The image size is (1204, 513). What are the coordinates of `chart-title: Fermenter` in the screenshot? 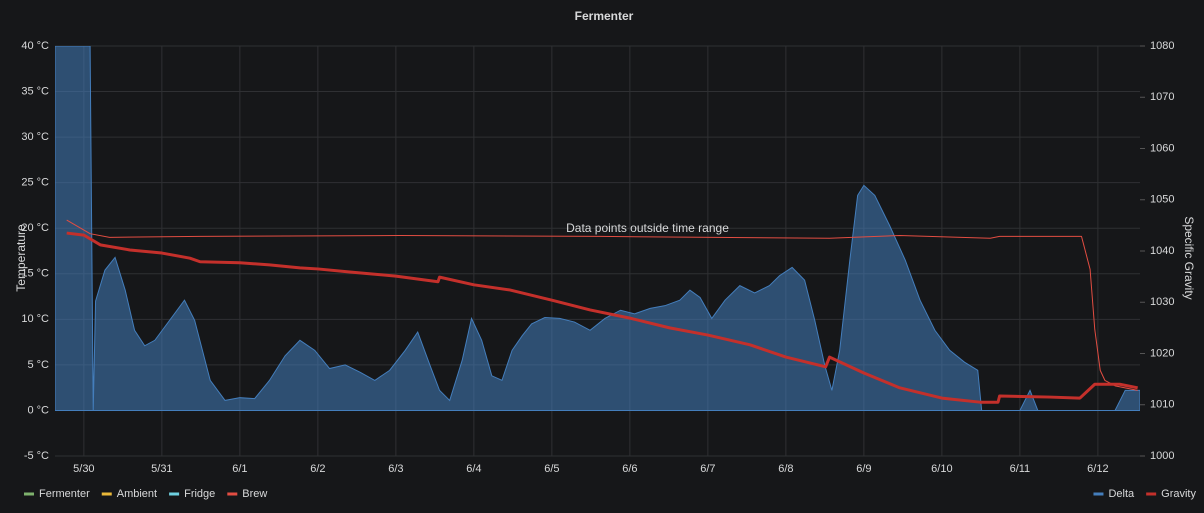 It's located at (604, 16).